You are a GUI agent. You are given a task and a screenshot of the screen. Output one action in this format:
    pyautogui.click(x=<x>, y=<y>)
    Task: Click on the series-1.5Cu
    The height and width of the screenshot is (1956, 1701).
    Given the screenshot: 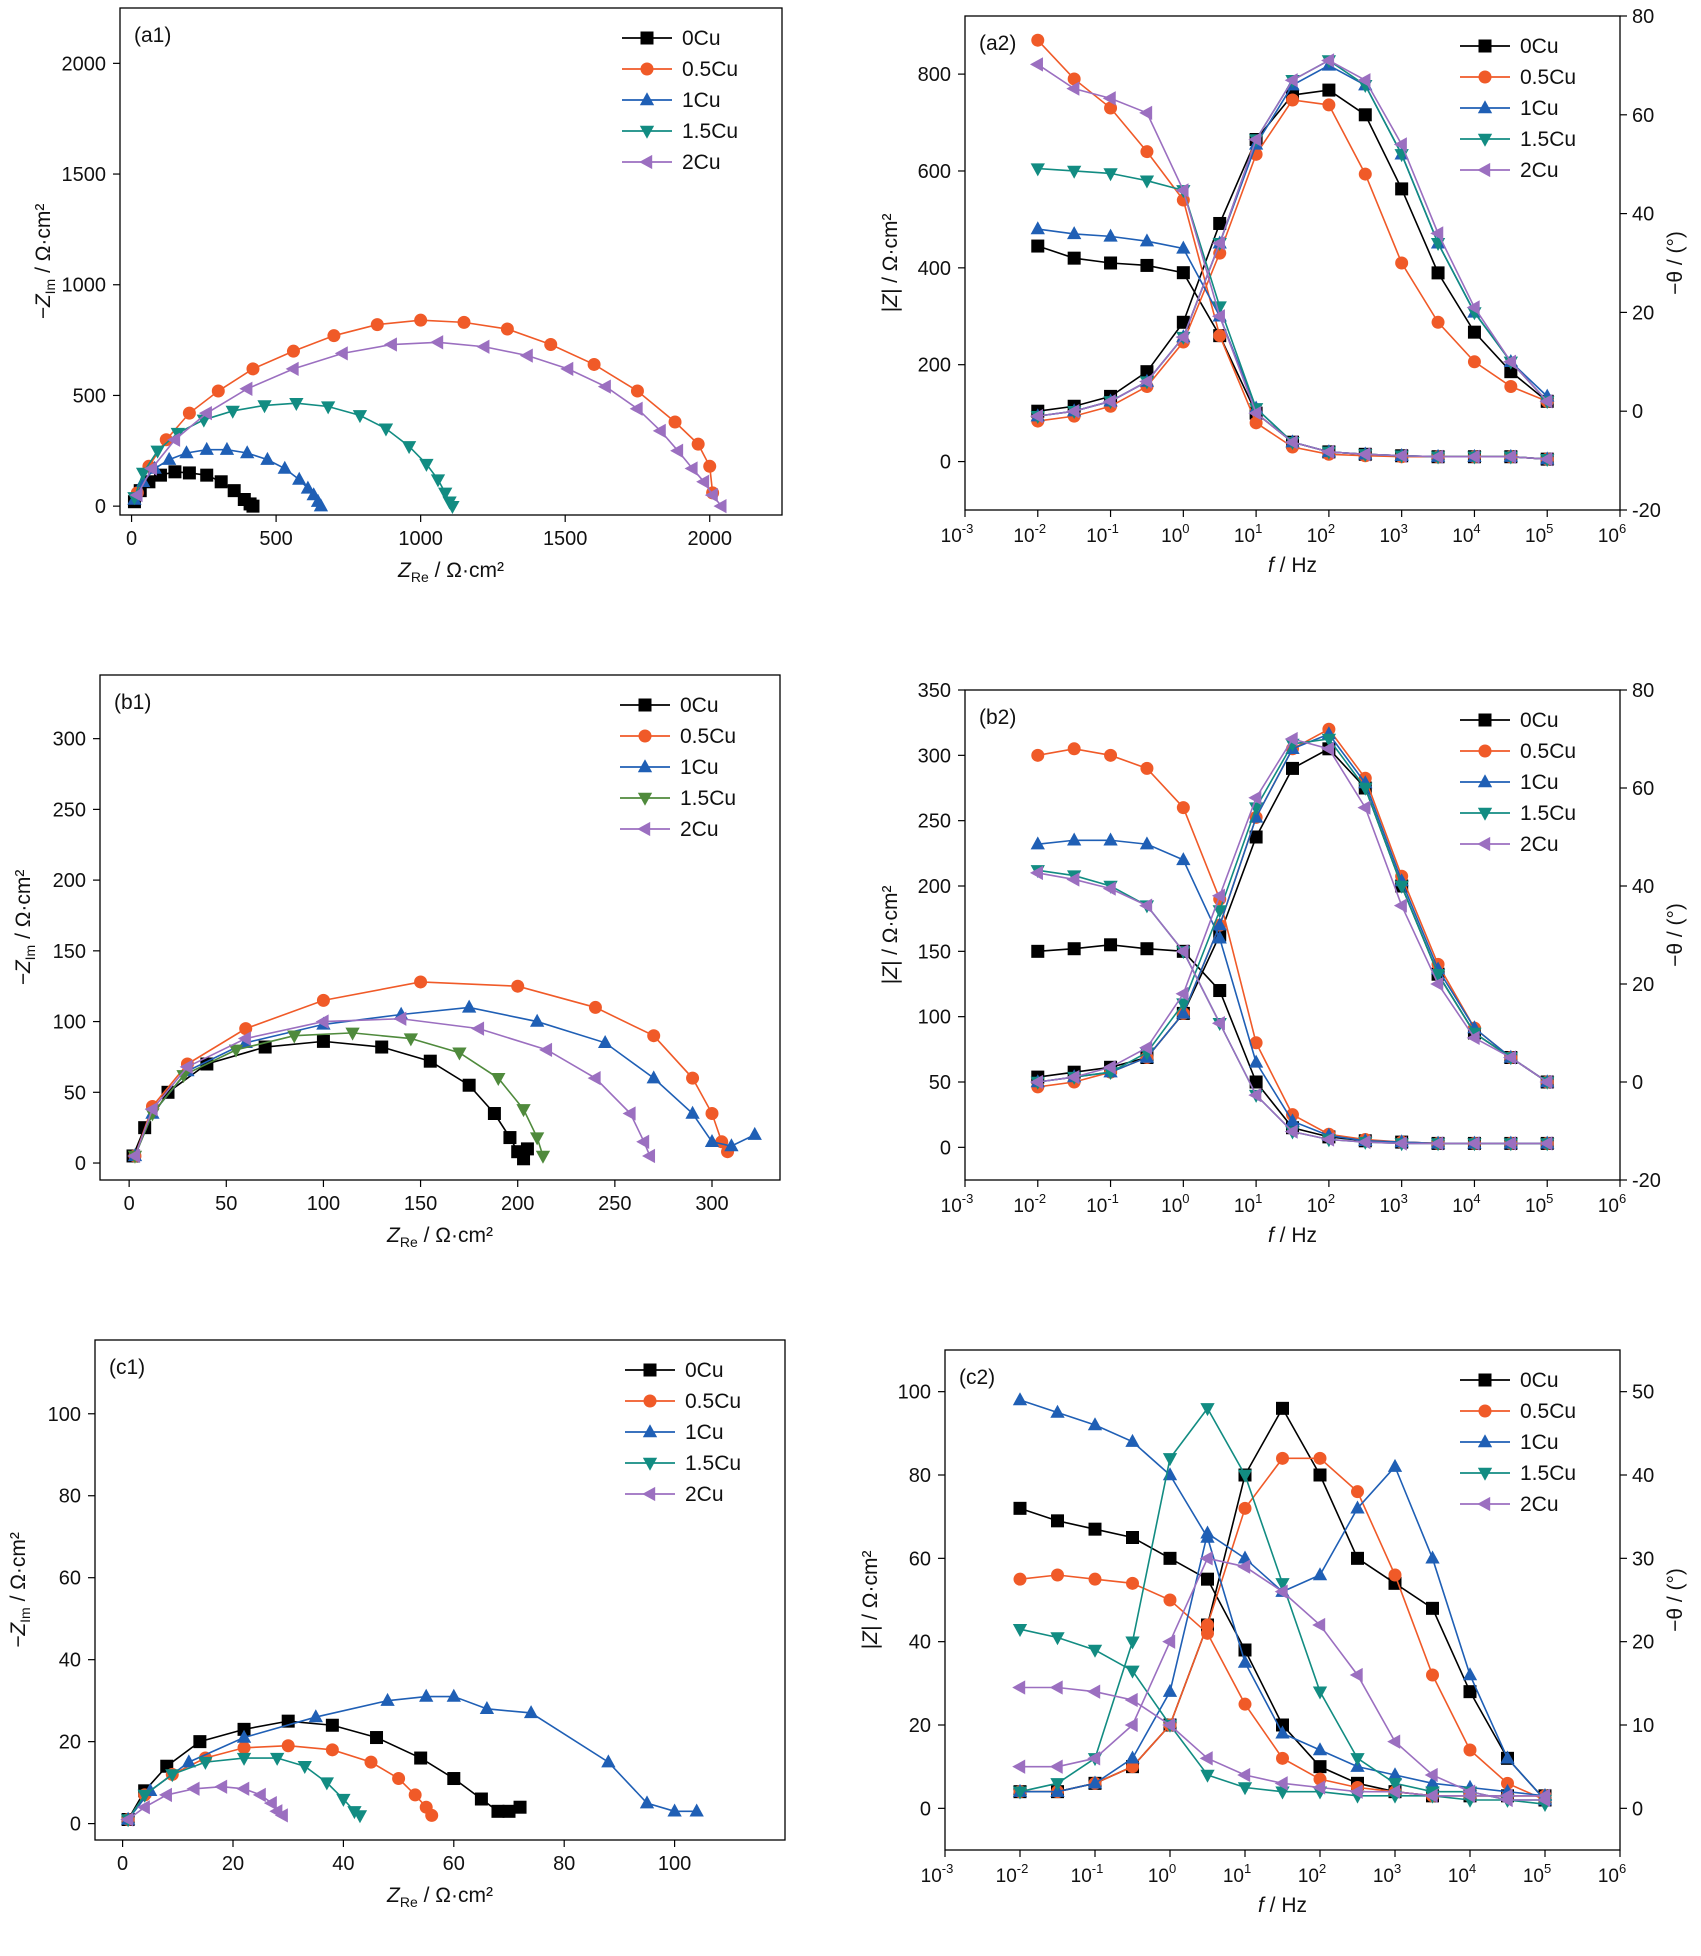 What is the action you would take?
    pyautogui.click(x=244, y=1790)
    